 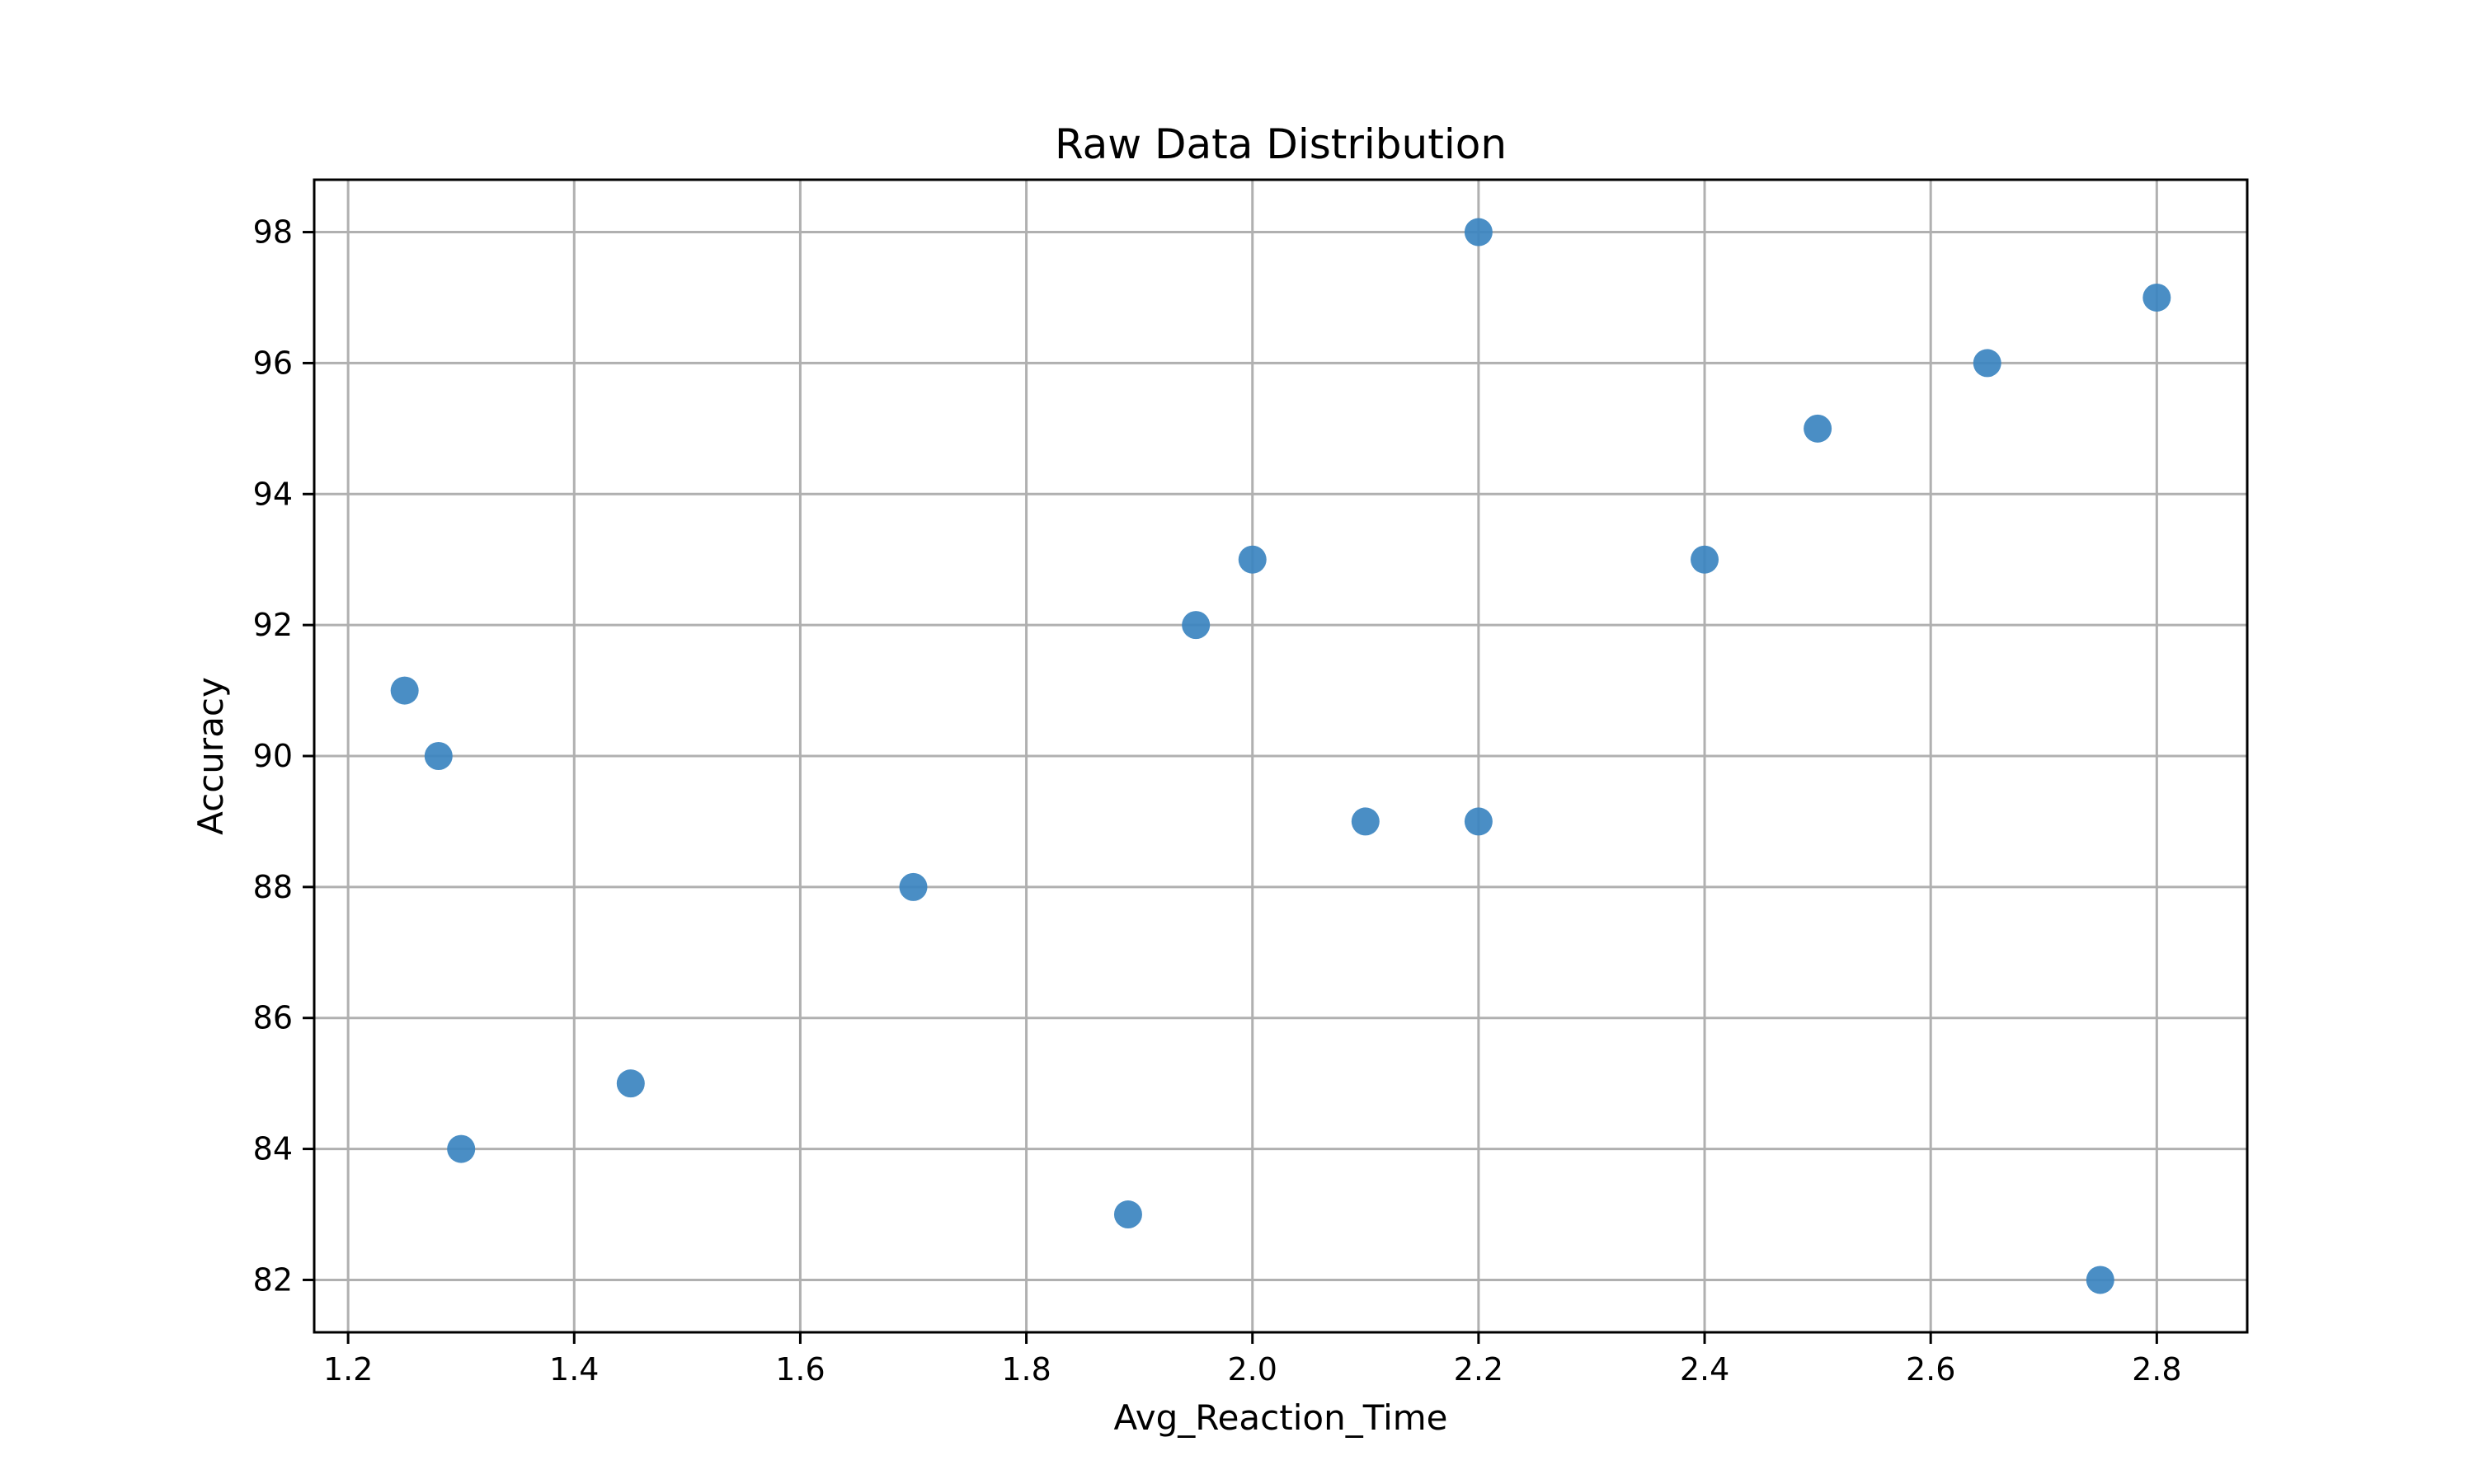 What do you see at coordinates (273, 1279) in the screenshot?
I see `y-tick-label: 82` at bounding box center [273, 1279].